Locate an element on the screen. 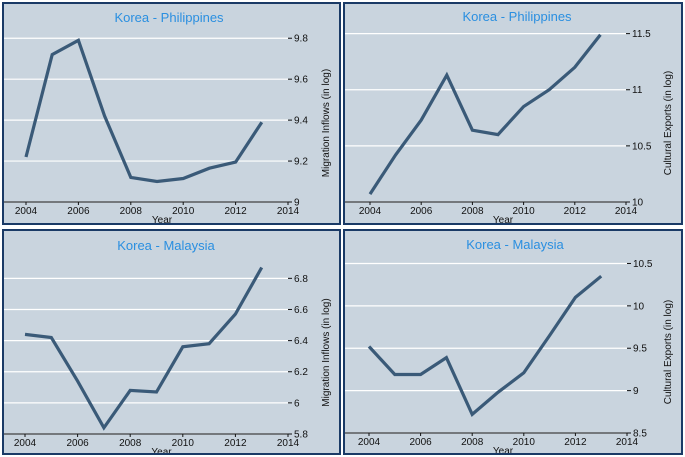 This screenshot has height=457, width=685. y-tick-label: 5.8 is located at coordinates (301, 435).